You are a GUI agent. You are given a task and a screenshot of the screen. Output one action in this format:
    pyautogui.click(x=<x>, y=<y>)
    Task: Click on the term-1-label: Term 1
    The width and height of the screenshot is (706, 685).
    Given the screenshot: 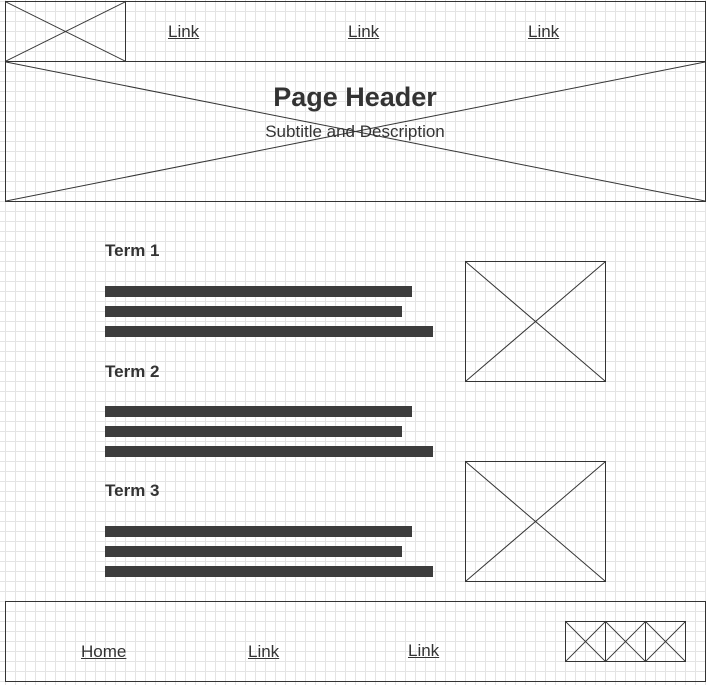 What is the action you would take?
    pyautogui.click(x=132, y=250)
    